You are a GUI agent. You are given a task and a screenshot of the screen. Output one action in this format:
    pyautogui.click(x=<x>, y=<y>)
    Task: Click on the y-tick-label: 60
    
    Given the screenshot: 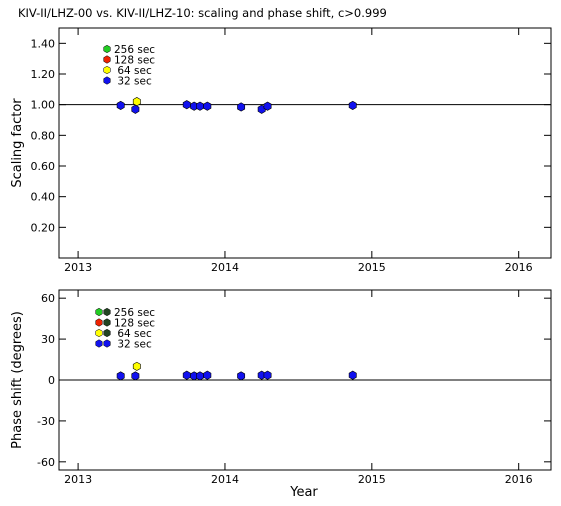 What is the action you would take?
    pyautogui.click(x=48, y=298)
    